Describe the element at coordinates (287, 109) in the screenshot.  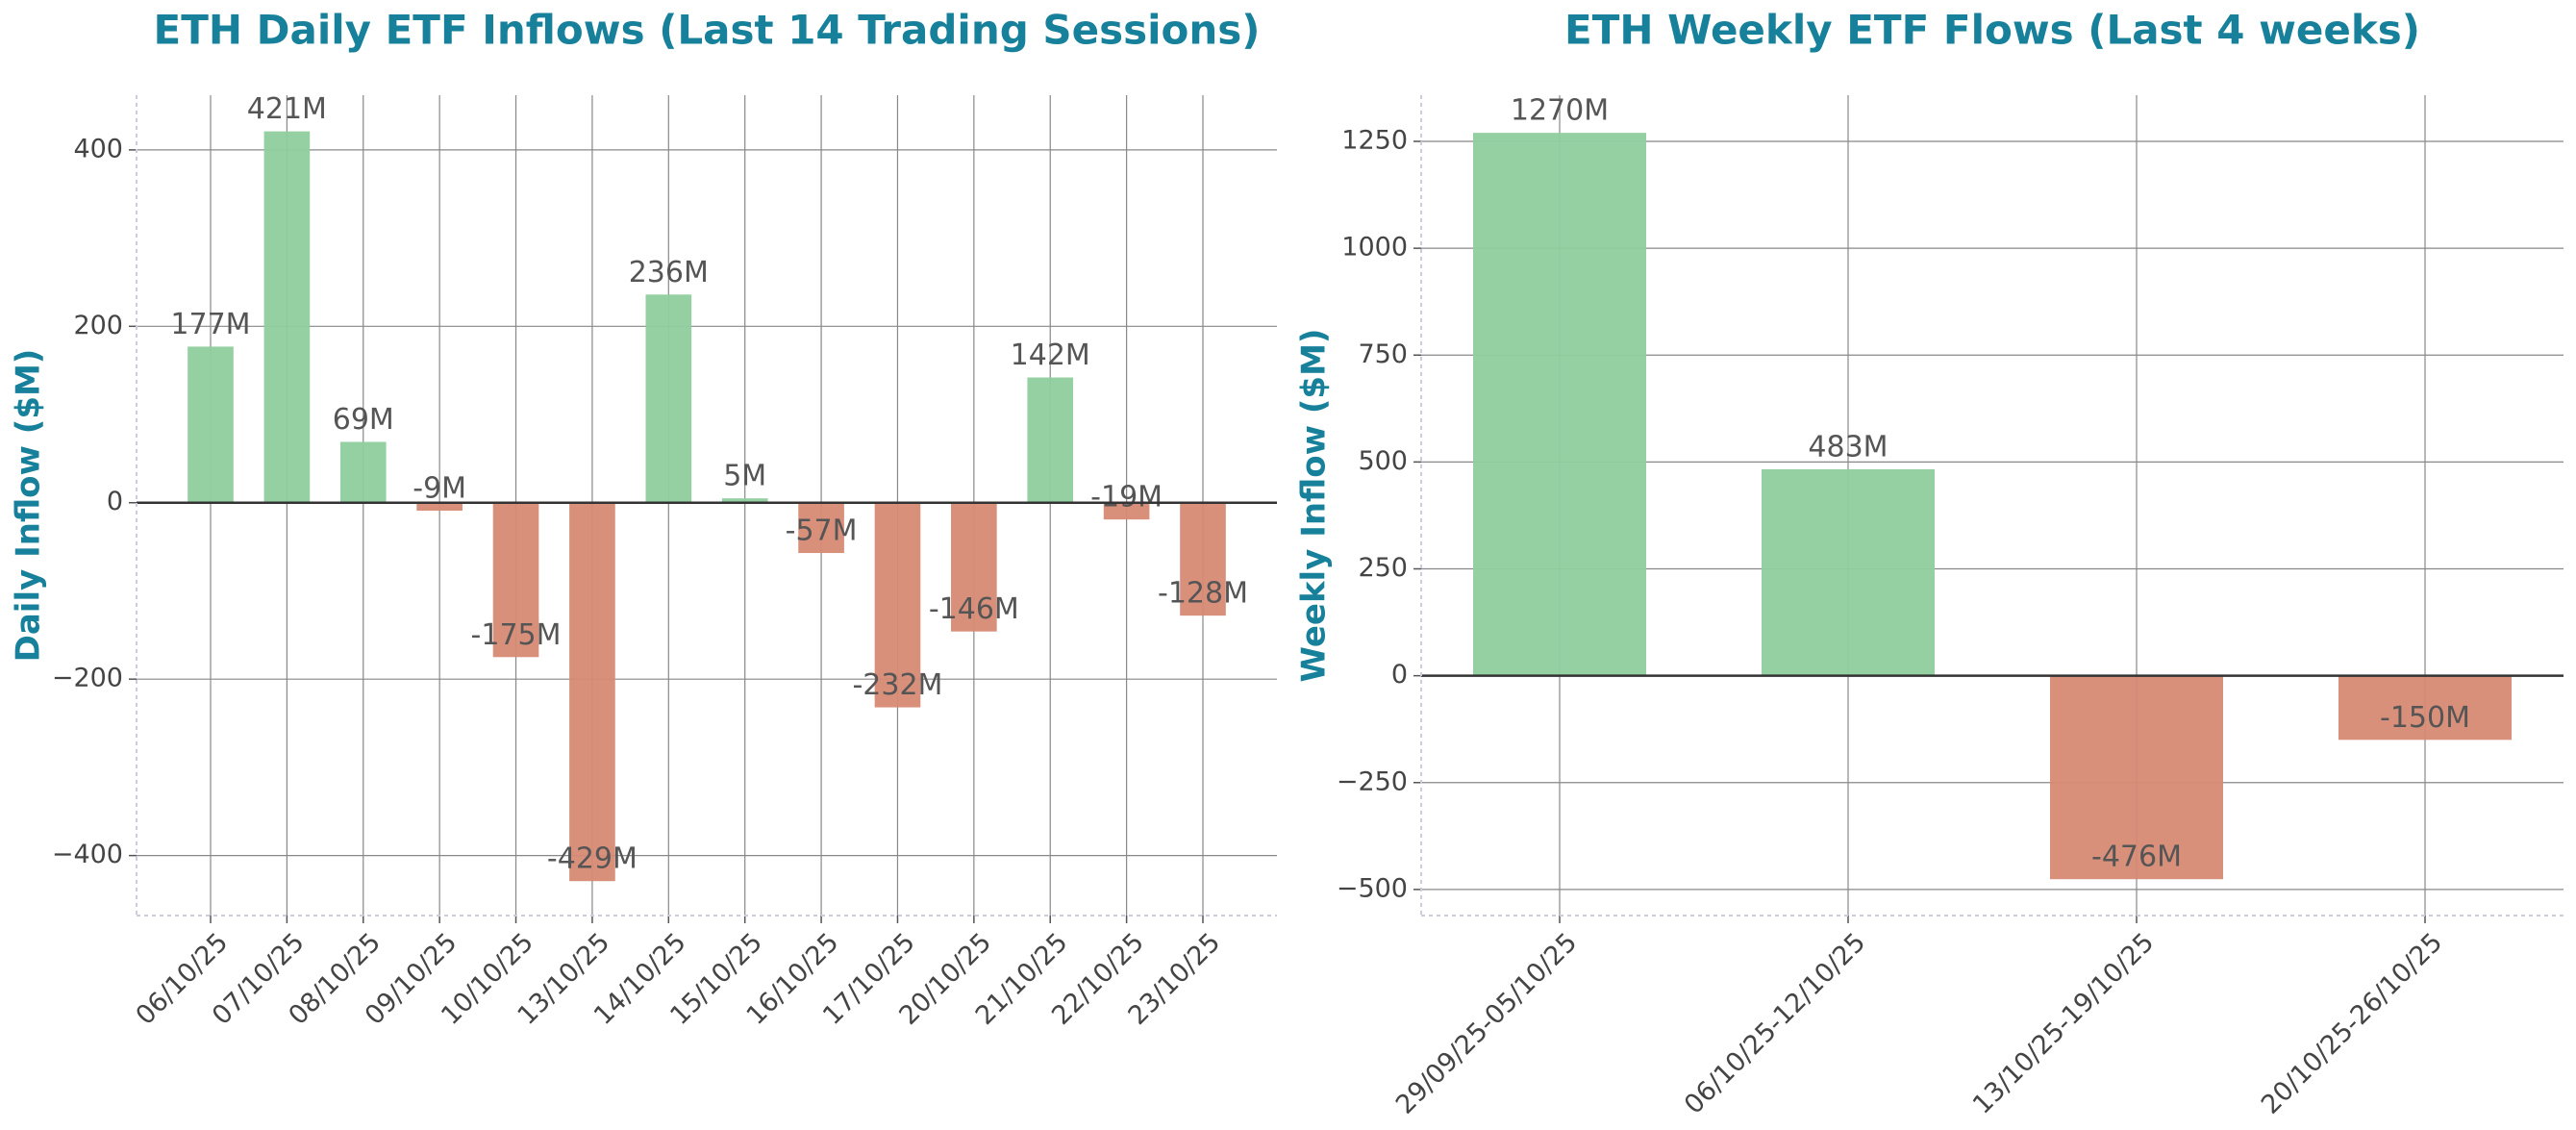
I see `value-label: 421M` at that location.